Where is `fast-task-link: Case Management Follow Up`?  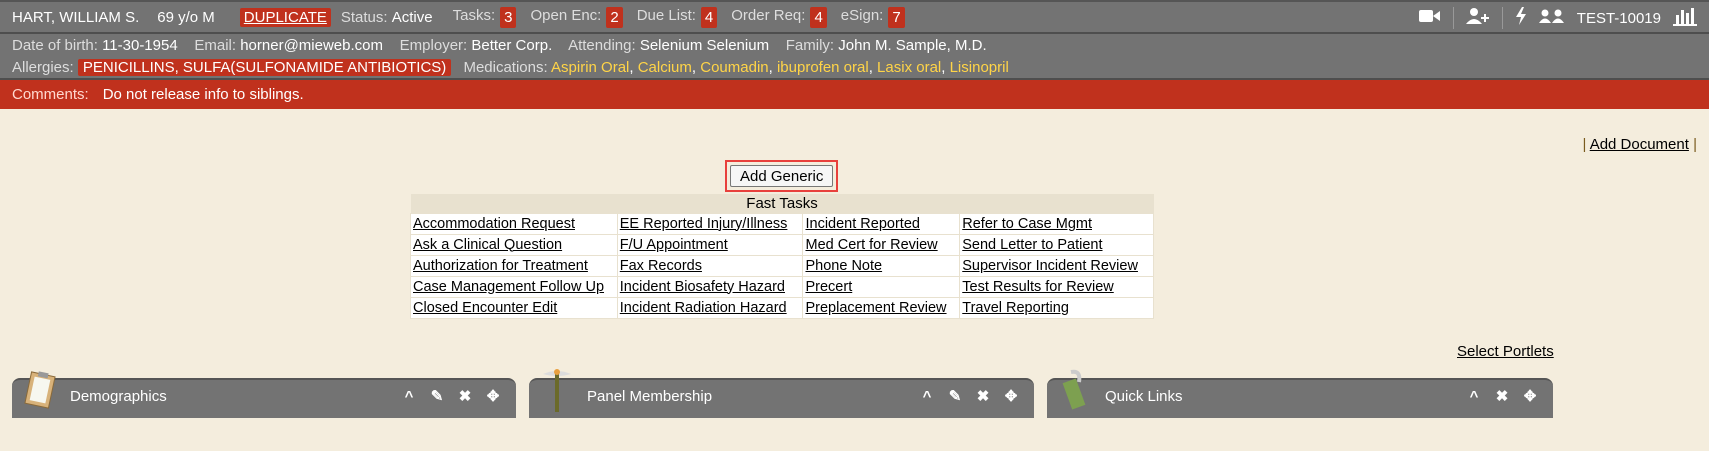 fast-task-link: Case Management Follow Up is located at coordinates (509, 286).